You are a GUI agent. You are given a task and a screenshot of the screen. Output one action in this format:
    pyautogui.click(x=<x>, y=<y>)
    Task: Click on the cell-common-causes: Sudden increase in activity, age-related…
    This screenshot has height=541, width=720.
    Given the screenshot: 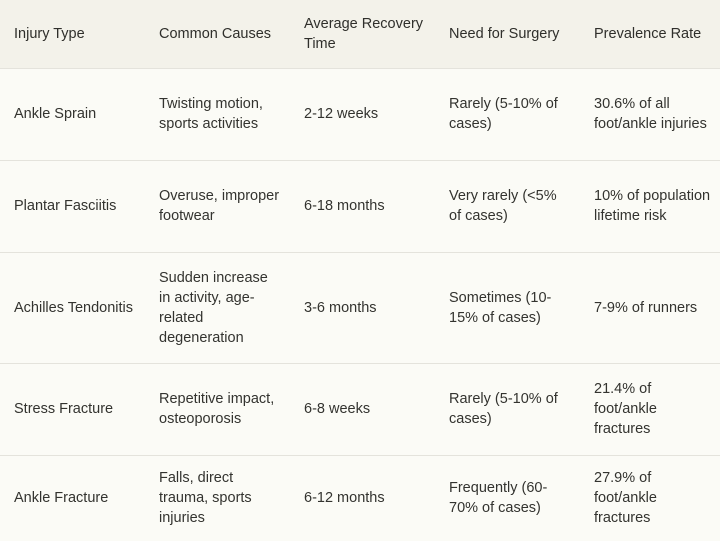 What is the action you would take?
    pyautogui.click(x=213, y=307)
    